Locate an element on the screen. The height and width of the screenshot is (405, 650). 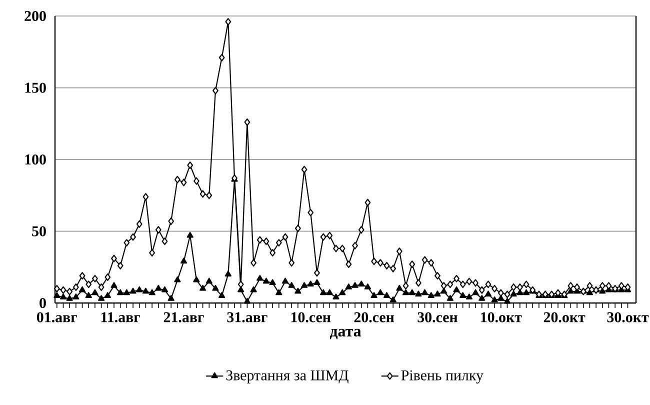
x-tick-label: 21.авг is located at coordinates (184, 317).